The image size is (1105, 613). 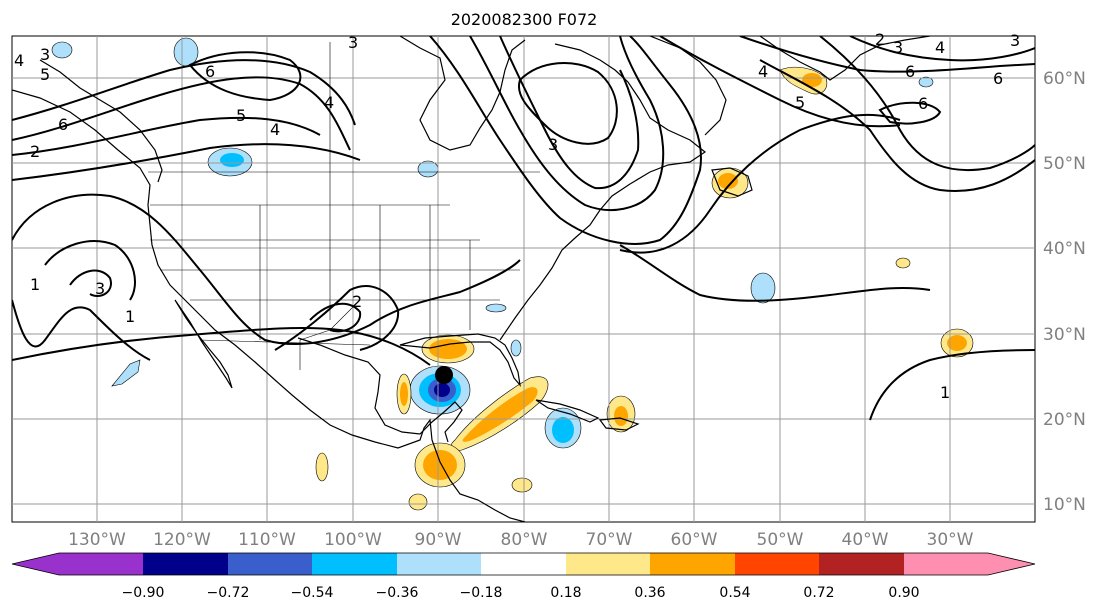 I want to click on lon-label: 40°W, so click(x=865, y=540).